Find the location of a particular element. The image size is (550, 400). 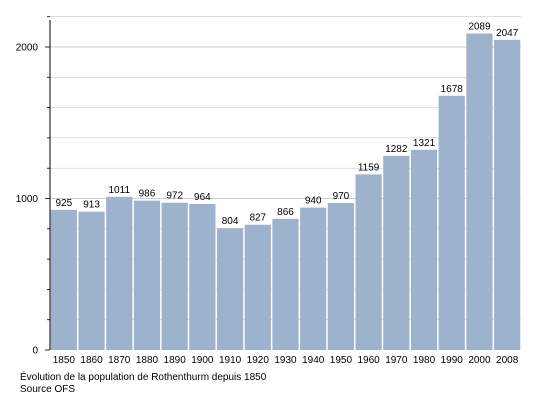

value-label-1910: 804 is located at coordinates (230, 221).